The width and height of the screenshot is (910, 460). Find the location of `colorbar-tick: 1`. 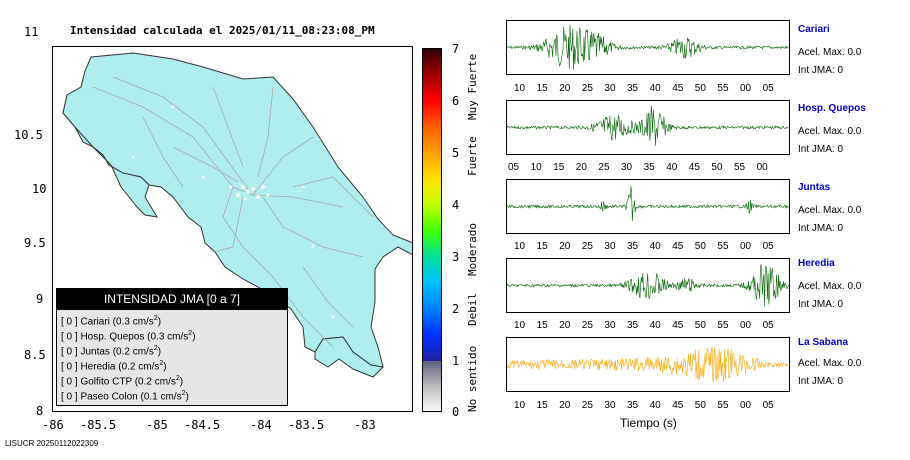

colorbar-tick: 1 is located at coordinates (456, 361).